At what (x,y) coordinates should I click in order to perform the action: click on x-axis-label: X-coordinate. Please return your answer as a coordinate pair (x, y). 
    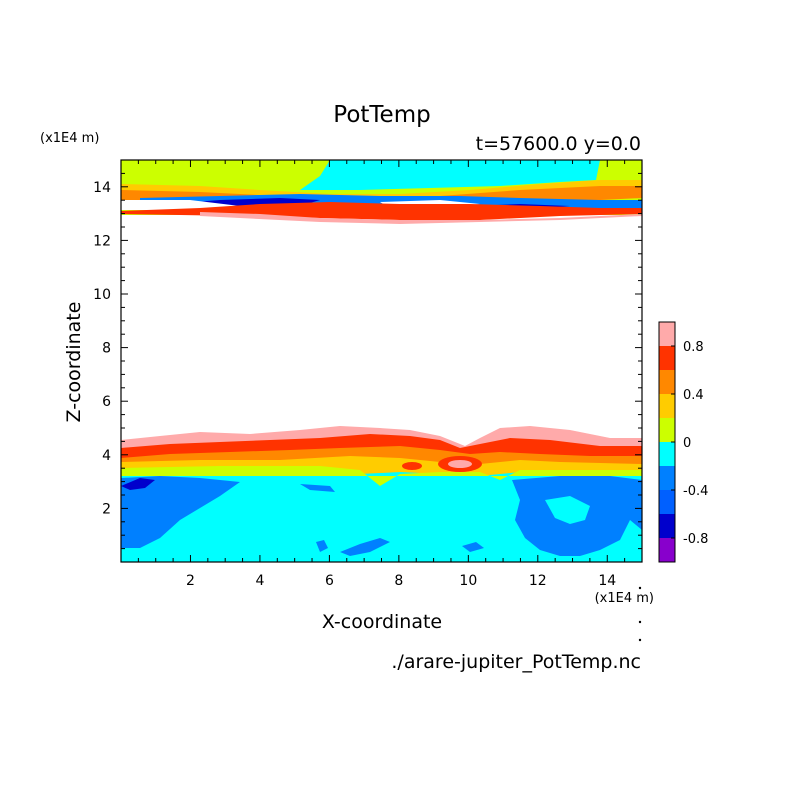
    Looking at the image, I should click on (382, 622).